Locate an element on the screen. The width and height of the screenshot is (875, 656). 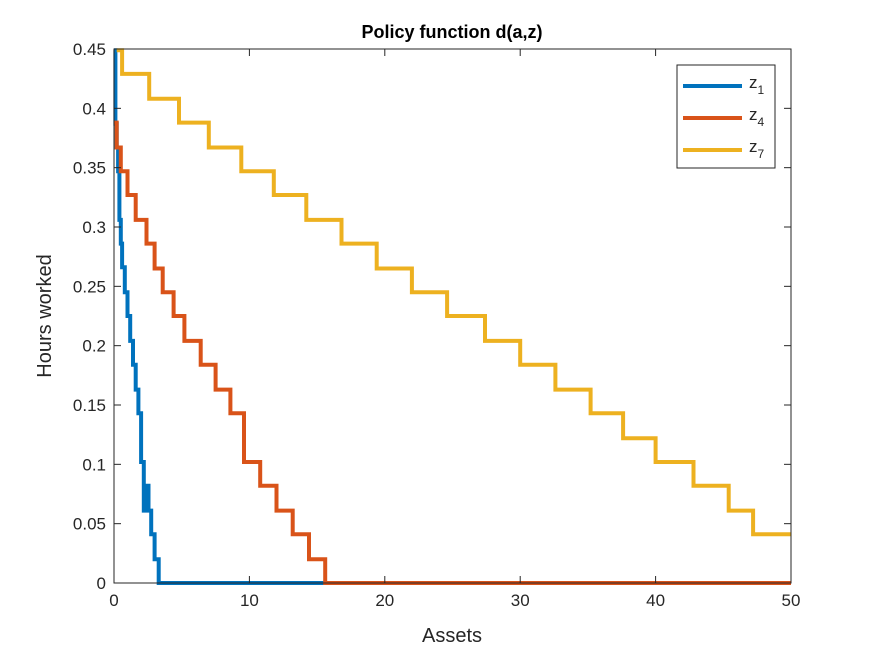
legend-label-z4: z4 is located at coordinates (757, 117).